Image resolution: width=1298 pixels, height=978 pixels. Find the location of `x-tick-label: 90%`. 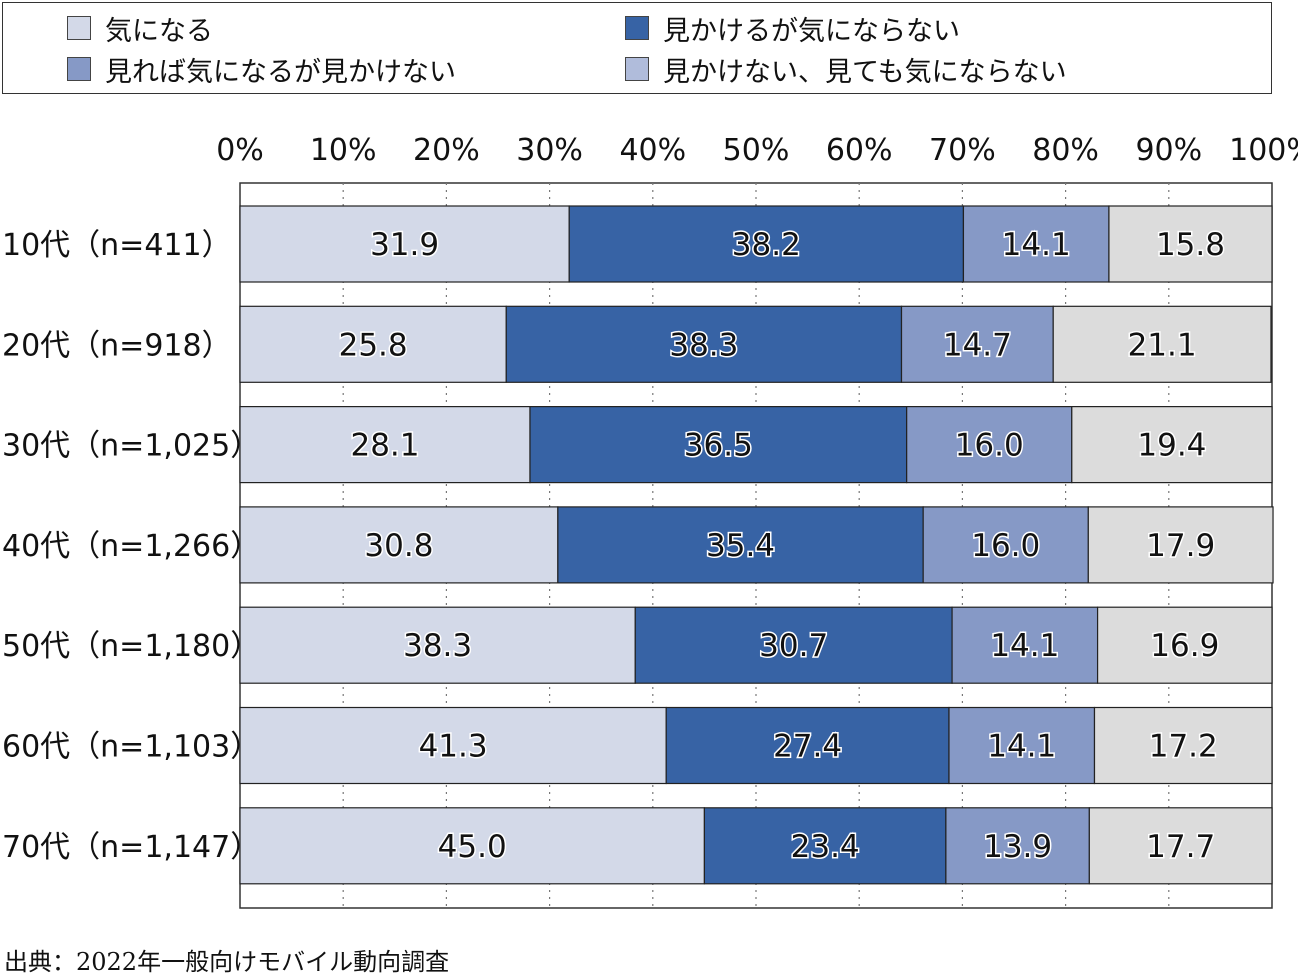

x-tick-label: 90% is located at coordinates (1168, 150).